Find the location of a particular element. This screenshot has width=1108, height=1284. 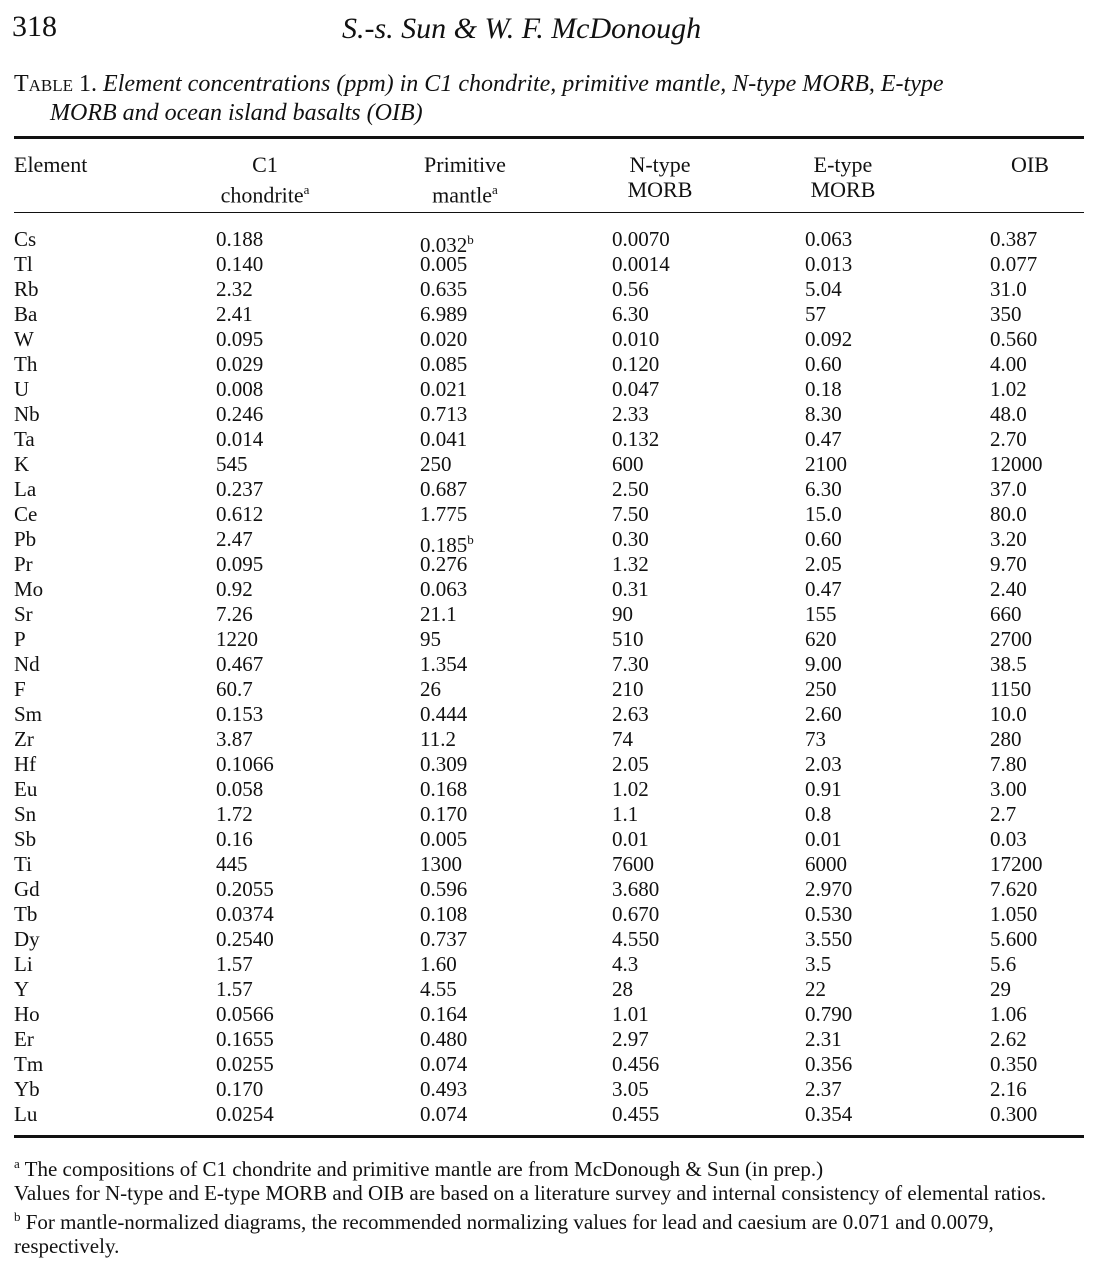

n-morb-value: 7.30 is located at coordinates (630, 664).